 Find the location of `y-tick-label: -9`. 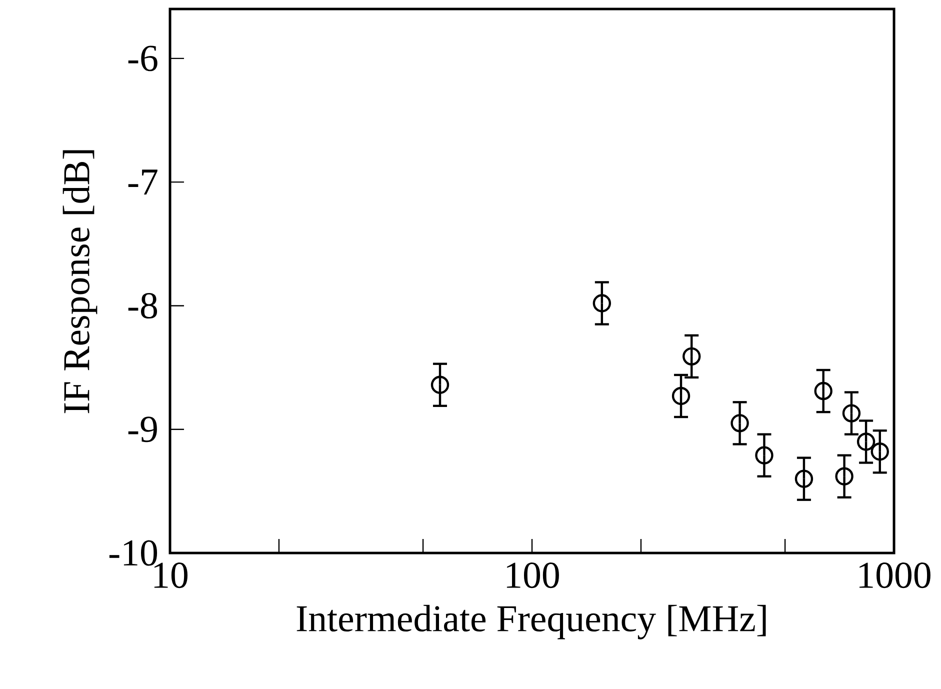

y-tick-label: -9 is located at coordinates (142, 429).